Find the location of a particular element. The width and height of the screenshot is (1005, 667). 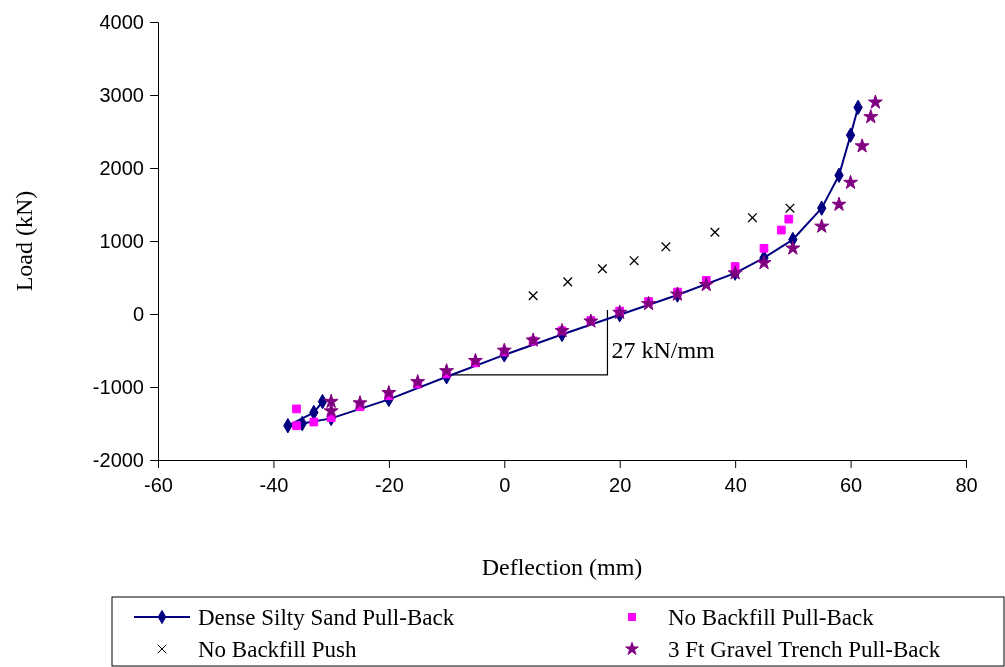

y-tick-label: -1000 is located at coordinates (118, 386).